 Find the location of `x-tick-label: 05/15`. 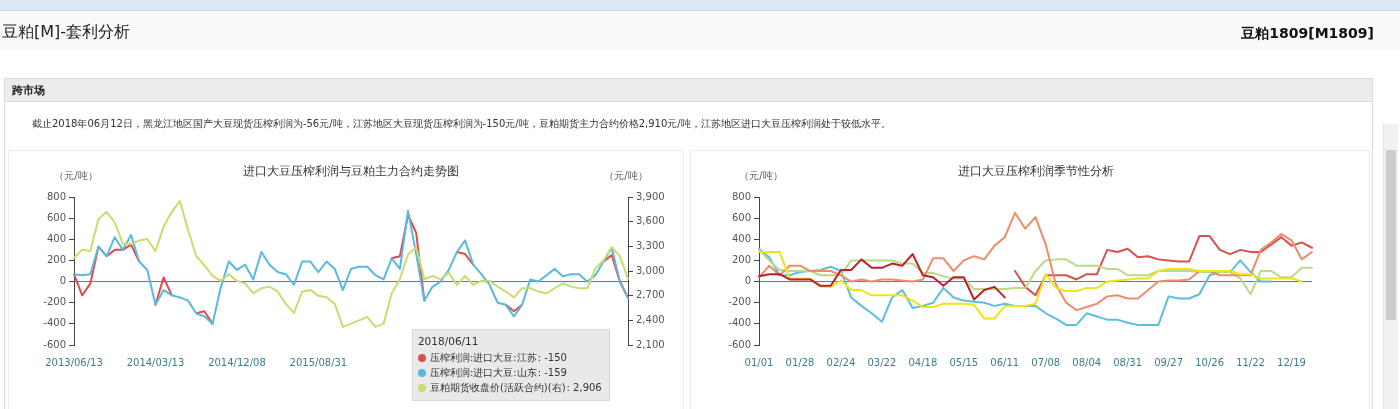

x-tick-label: 05/15 is located at coordinates (964, 362).